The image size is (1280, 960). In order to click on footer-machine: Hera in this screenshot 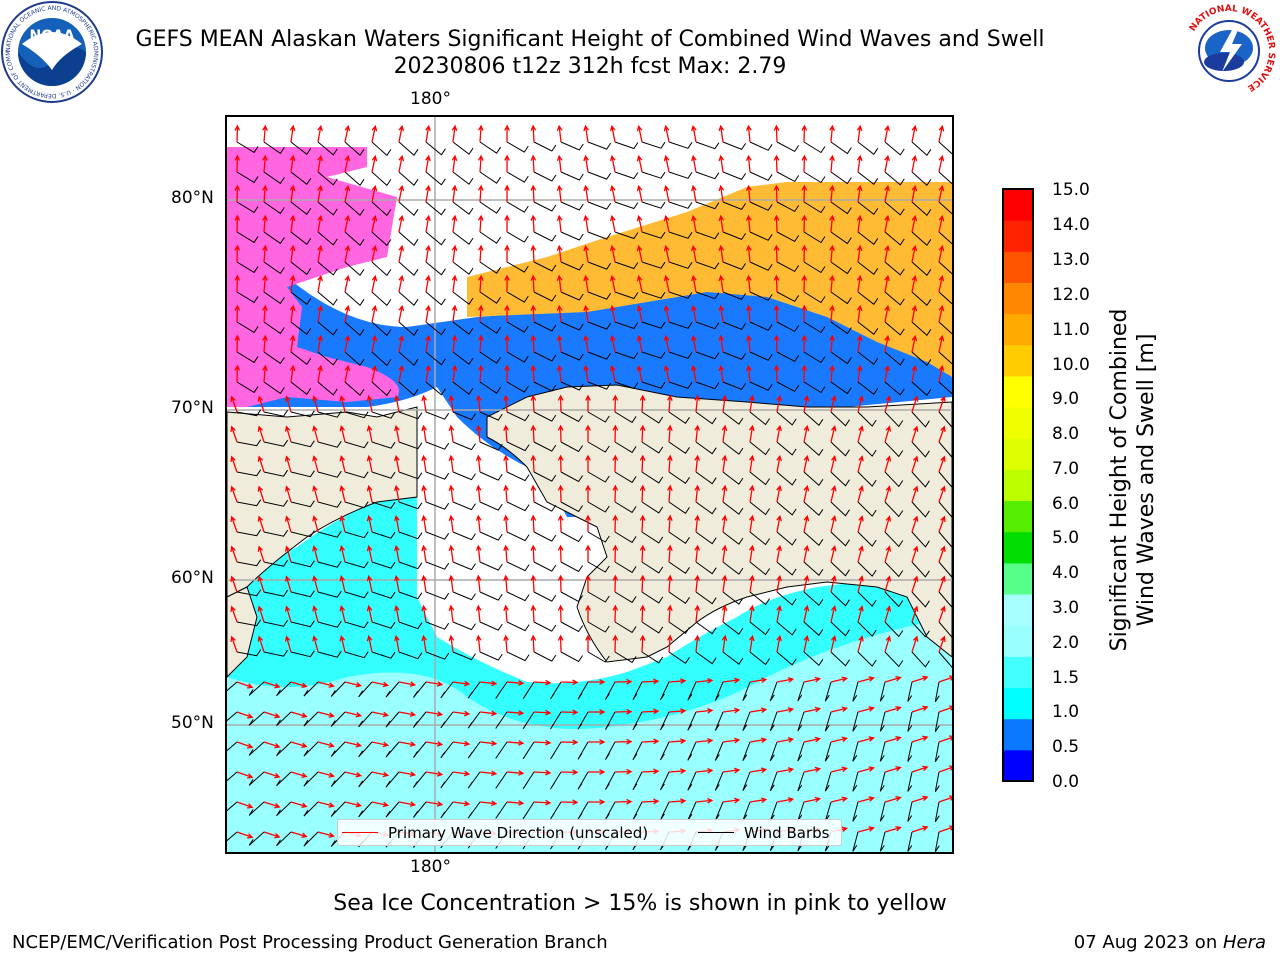, I will do `click(1244, 942)`.